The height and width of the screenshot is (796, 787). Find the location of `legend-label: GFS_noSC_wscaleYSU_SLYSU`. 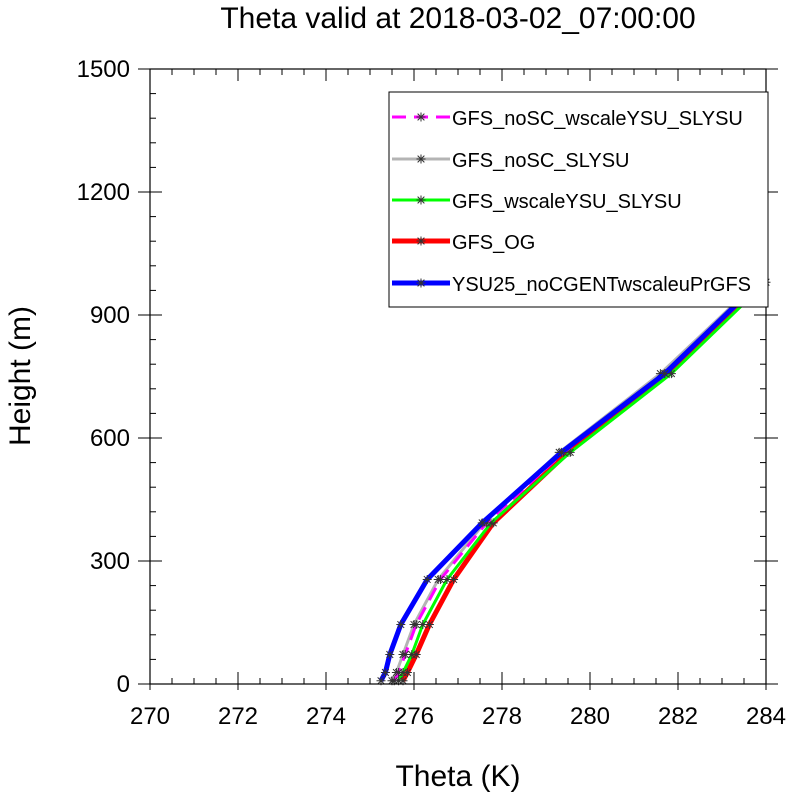

legend-label: GFS_noSC_wscaleYSU_SLYSU is located at coordinates (597, 119).